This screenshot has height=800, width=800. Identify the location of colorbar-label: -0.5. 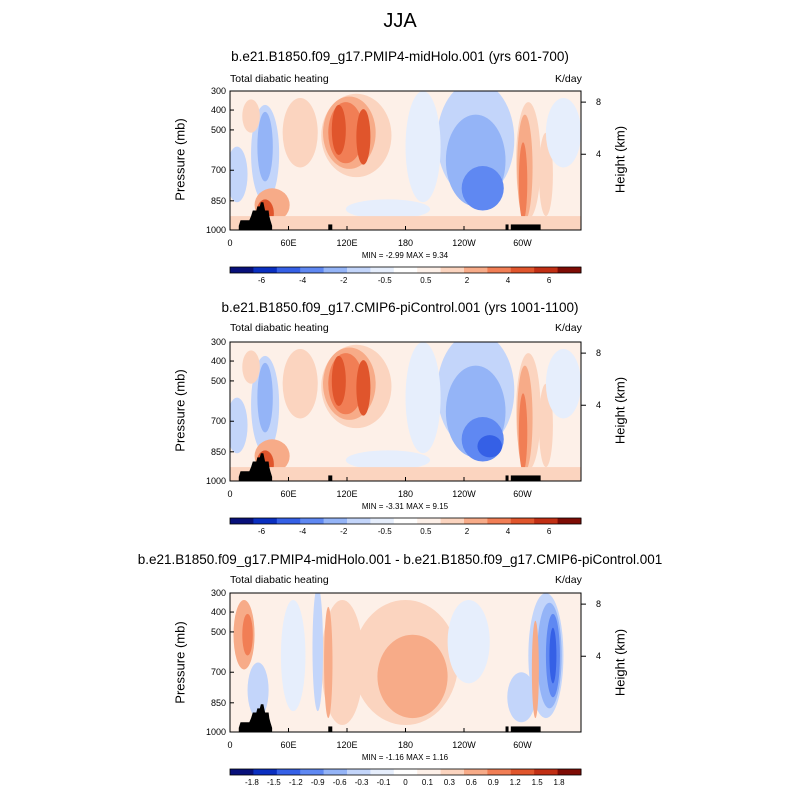
(385, 531).